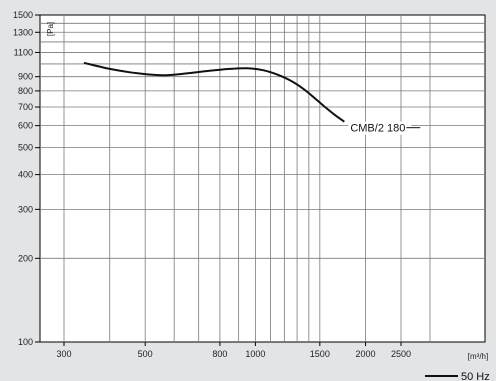  Describe the element at coordinates (25, 126) in the screenshot. I see `y-tick-label: 600` at that location.